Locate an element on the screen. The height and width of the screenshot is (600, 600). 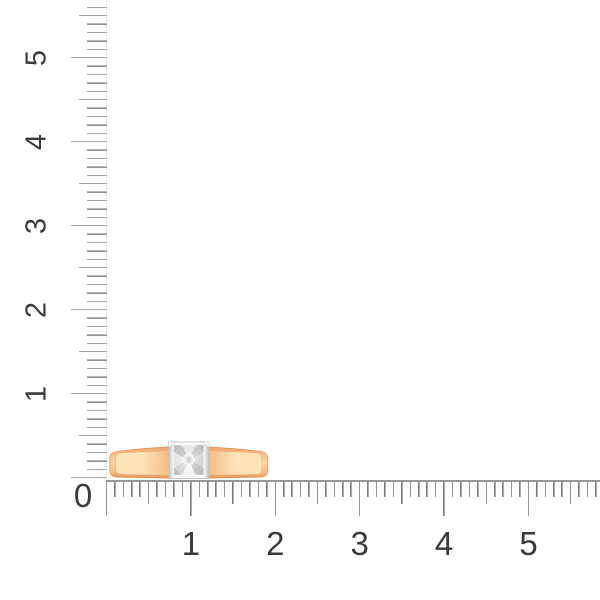
diamond-gem is located at coordinates (189, 460).